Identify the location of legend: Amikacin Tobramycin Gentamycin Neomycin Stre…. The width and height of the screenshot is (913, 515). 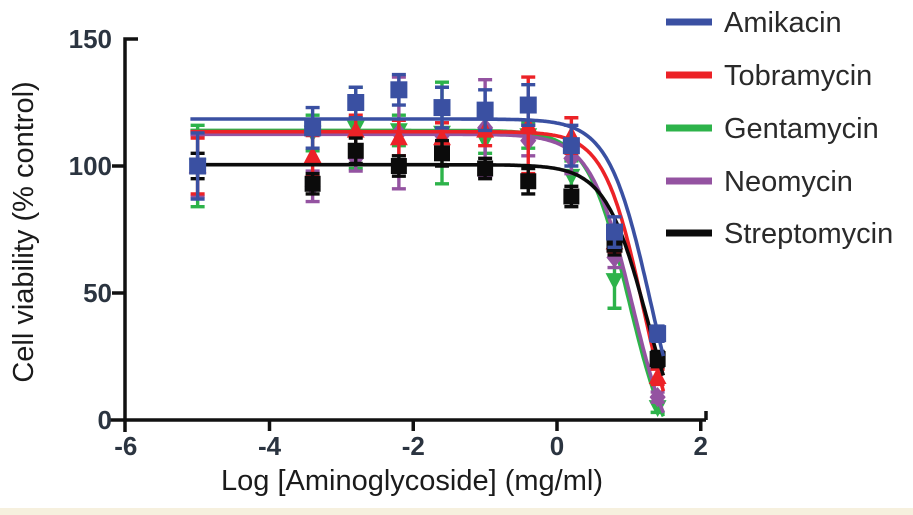
(779, 128).